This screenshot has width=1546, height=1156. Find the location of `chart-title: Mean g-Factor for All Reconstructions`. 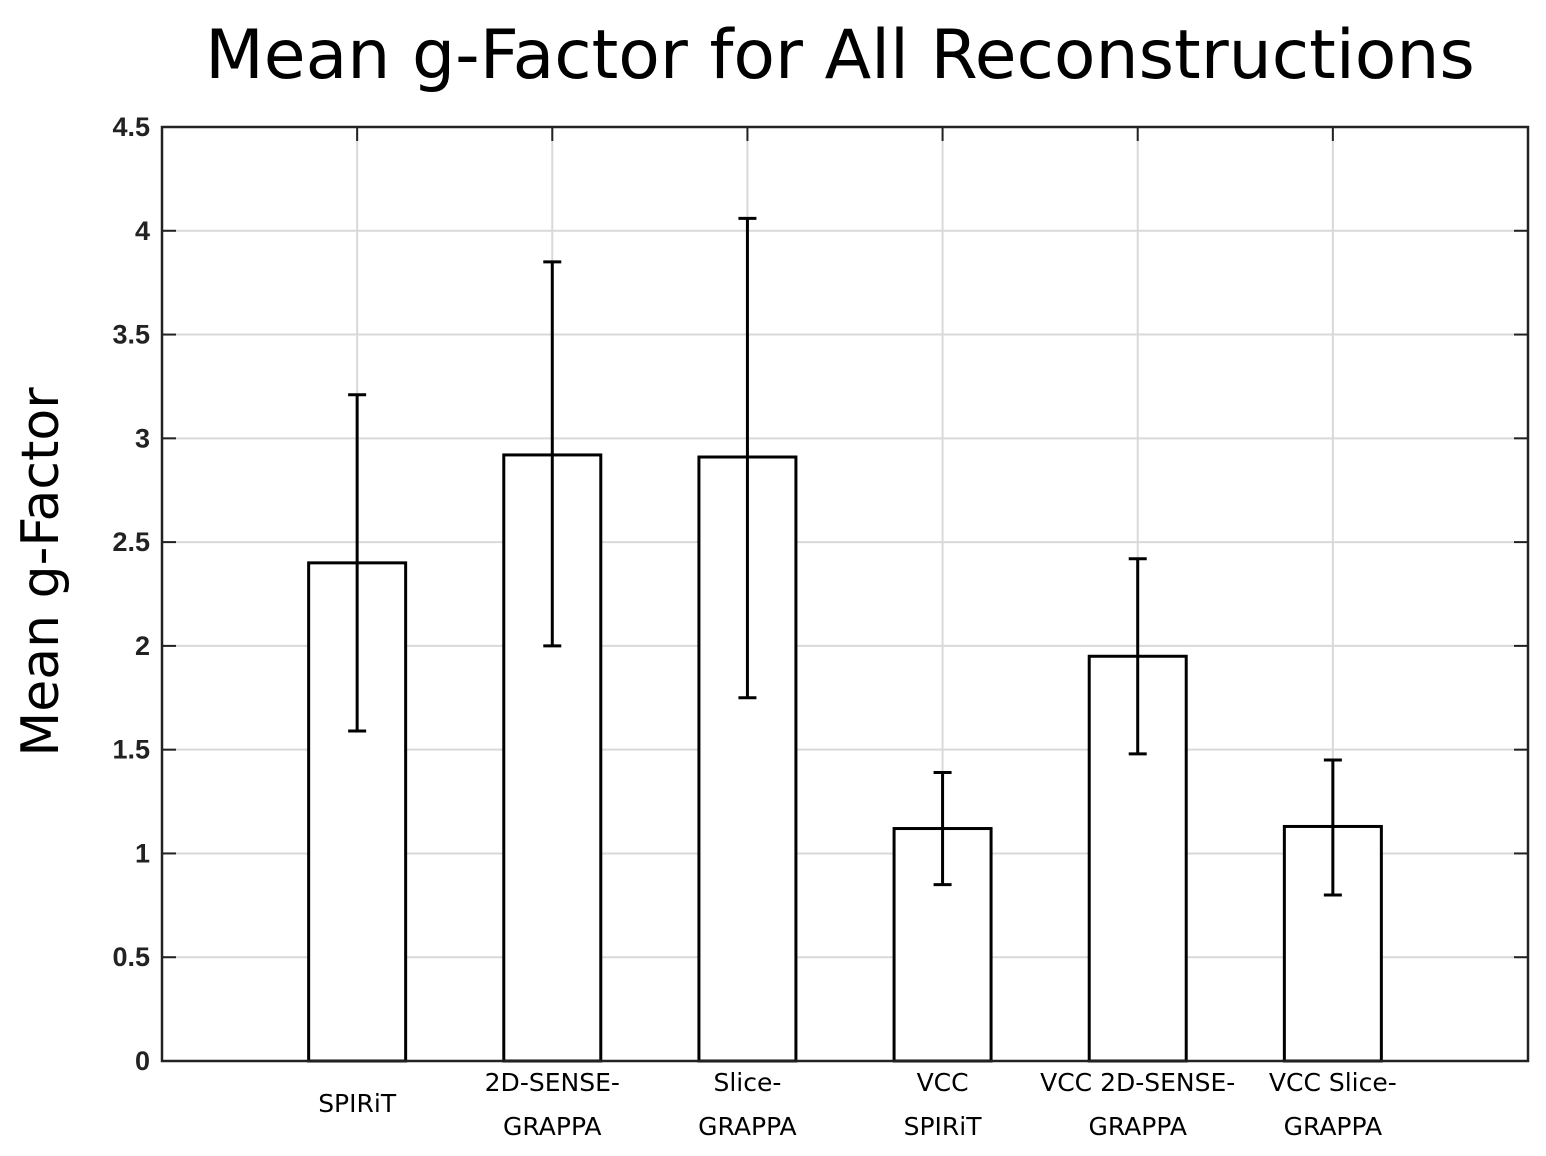

chart-title: Mean g-Factor for All Reconstructions is located at coordinates (840, 55).